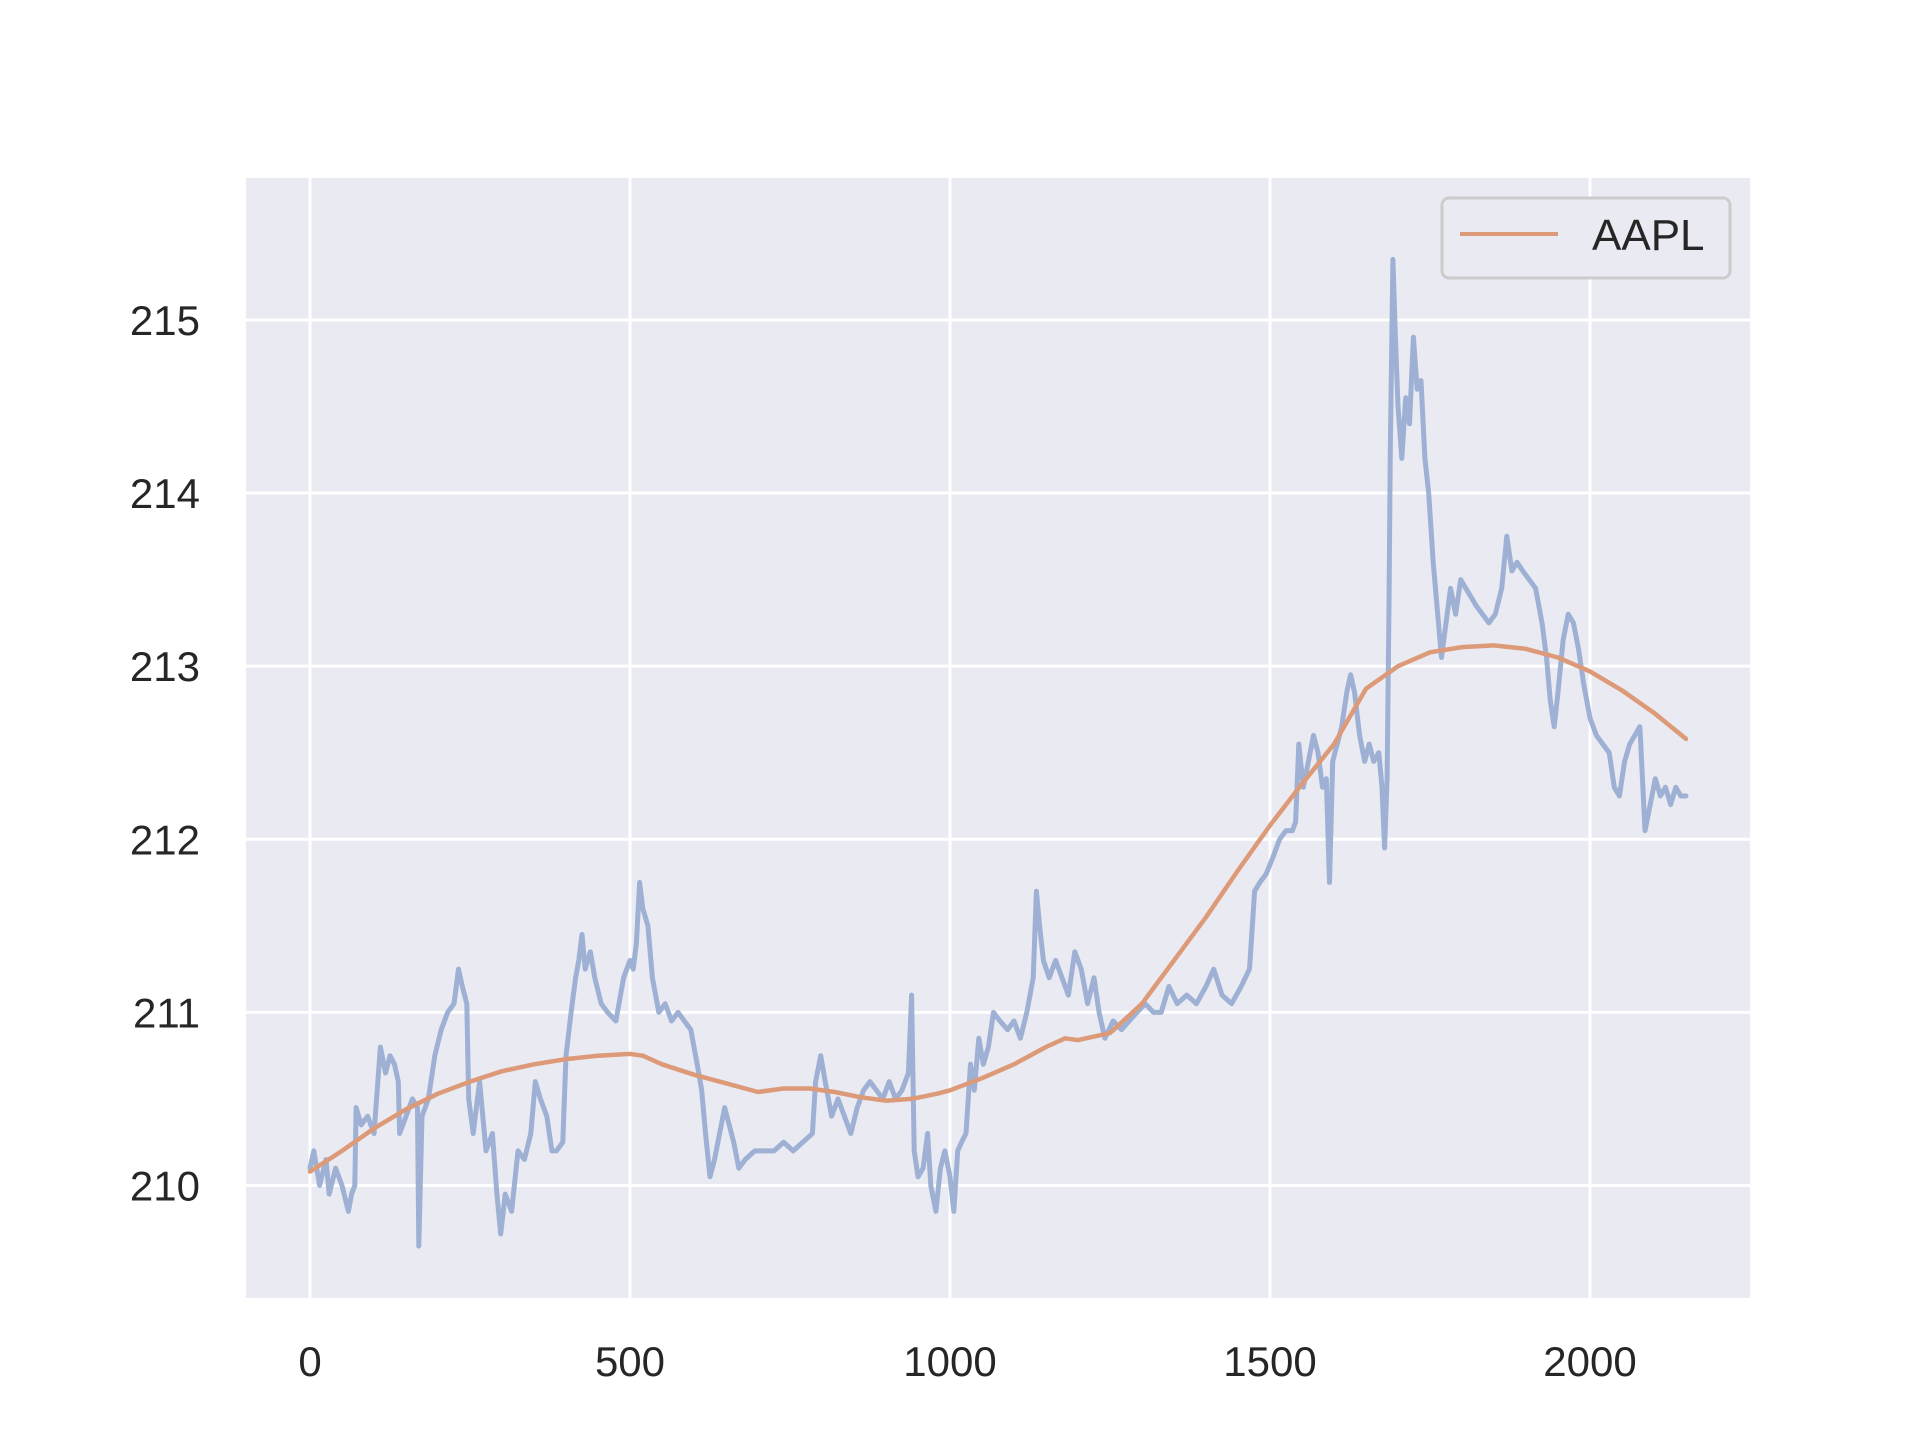 The height and width of the screenshot is (1445, 1920). Describe the element at coordinates (165, 320) in the screenshot. I see `y-tick-label: 215` at that location.